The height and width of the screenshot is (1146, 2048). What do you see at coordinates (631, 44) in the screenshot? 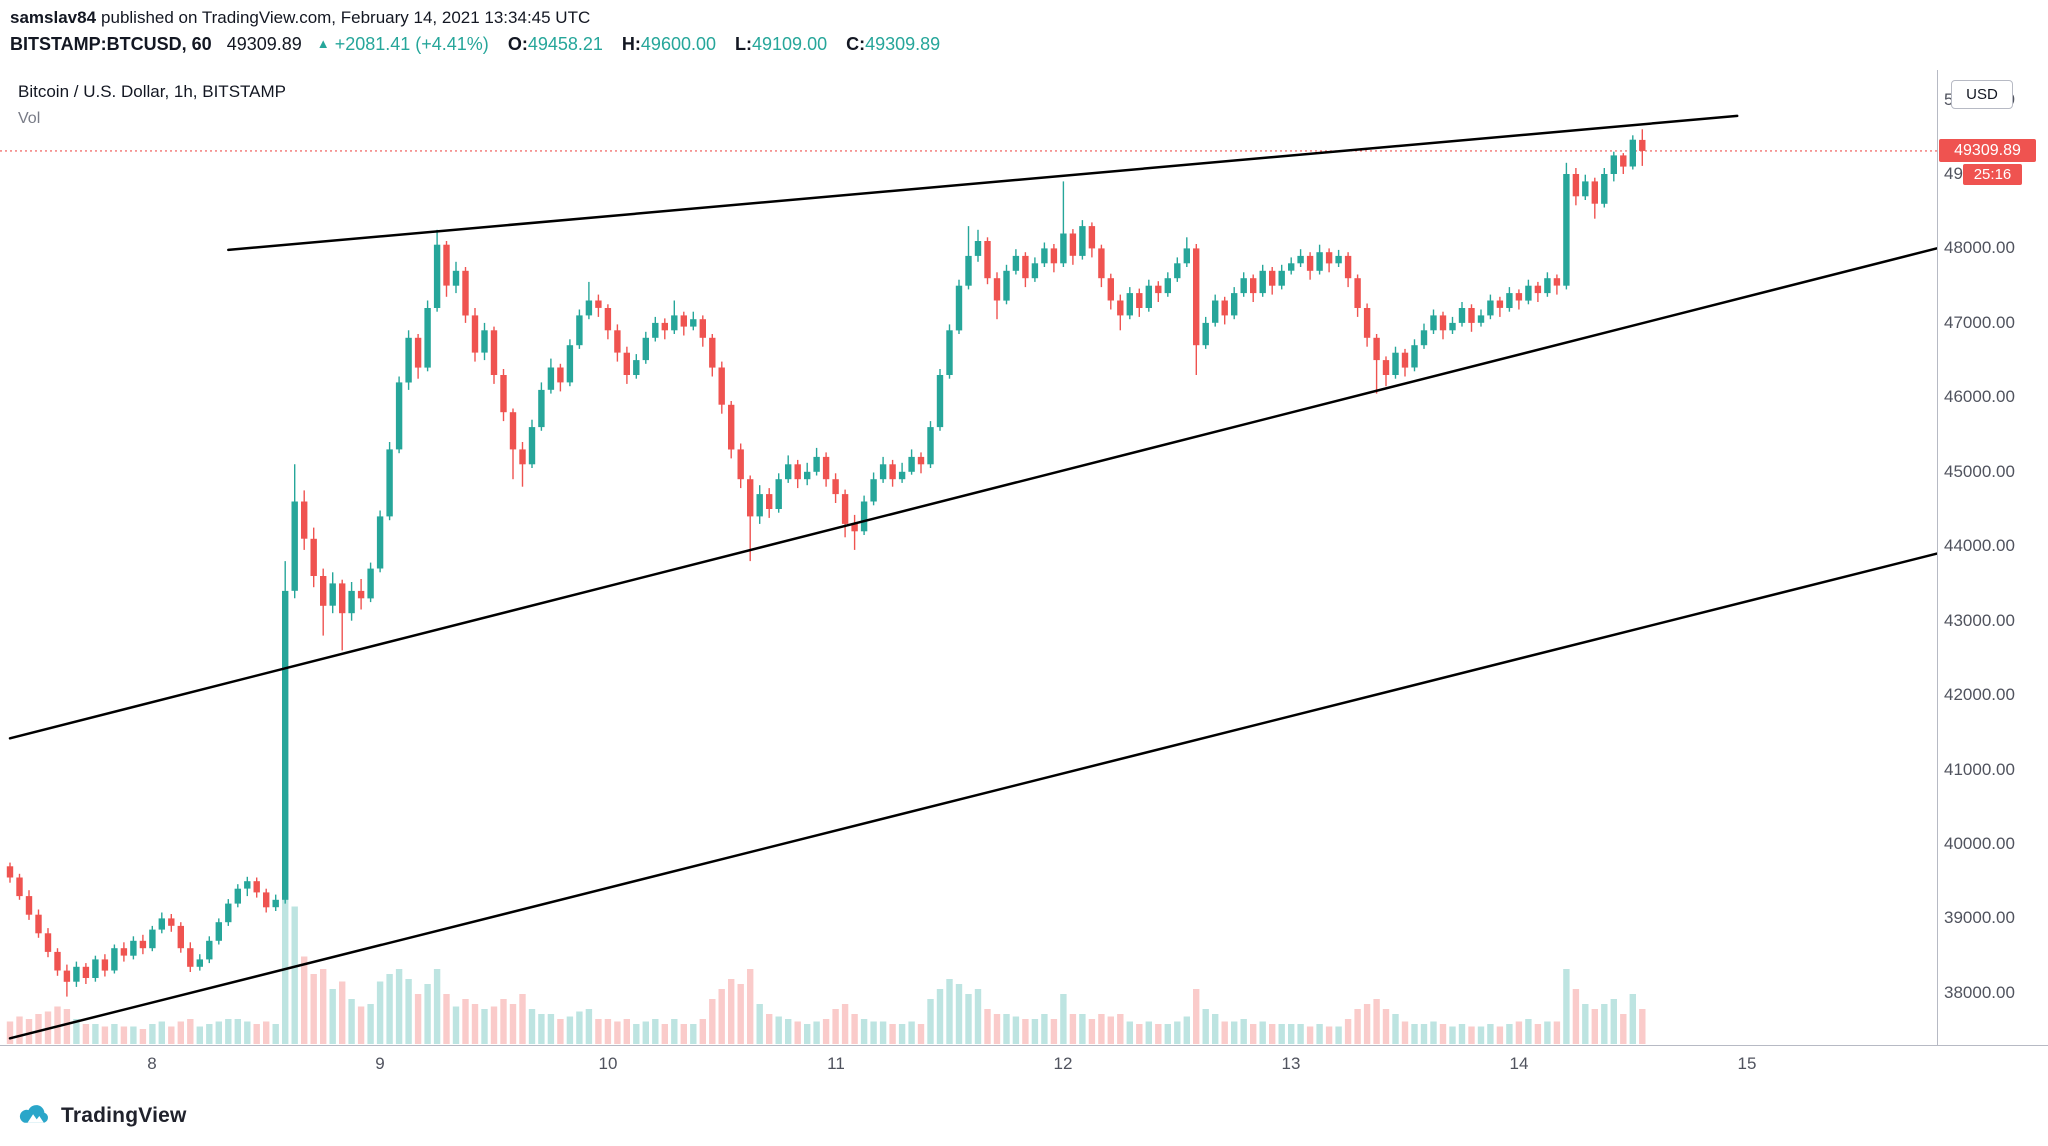
I see `high-label: H:` at bounding box center [631, 44].